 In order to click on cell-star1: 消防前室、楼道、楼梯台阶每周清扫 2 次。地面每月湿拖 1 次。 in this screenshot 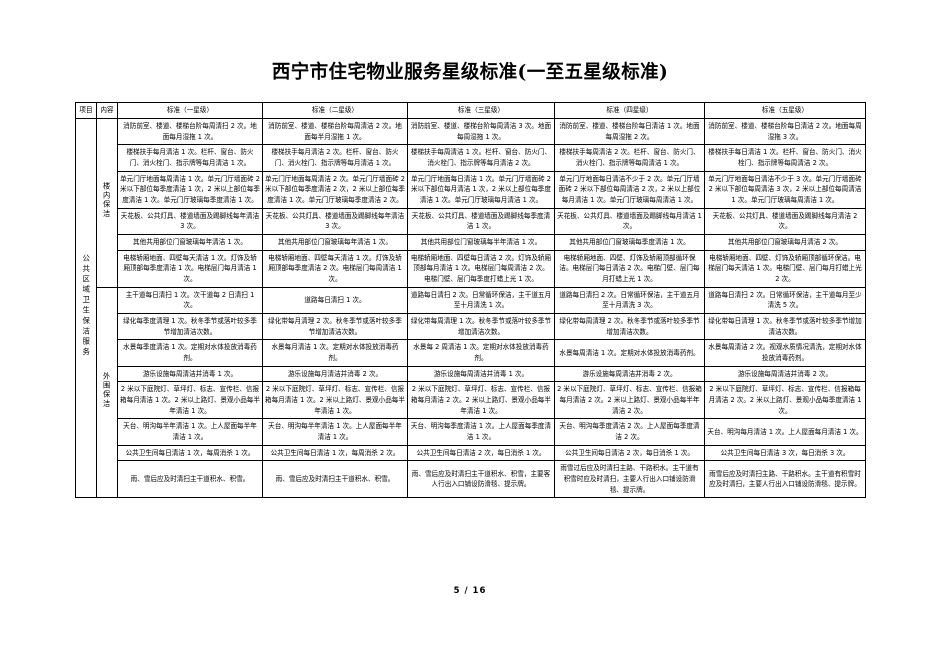, I will do `click(190, 131)`.